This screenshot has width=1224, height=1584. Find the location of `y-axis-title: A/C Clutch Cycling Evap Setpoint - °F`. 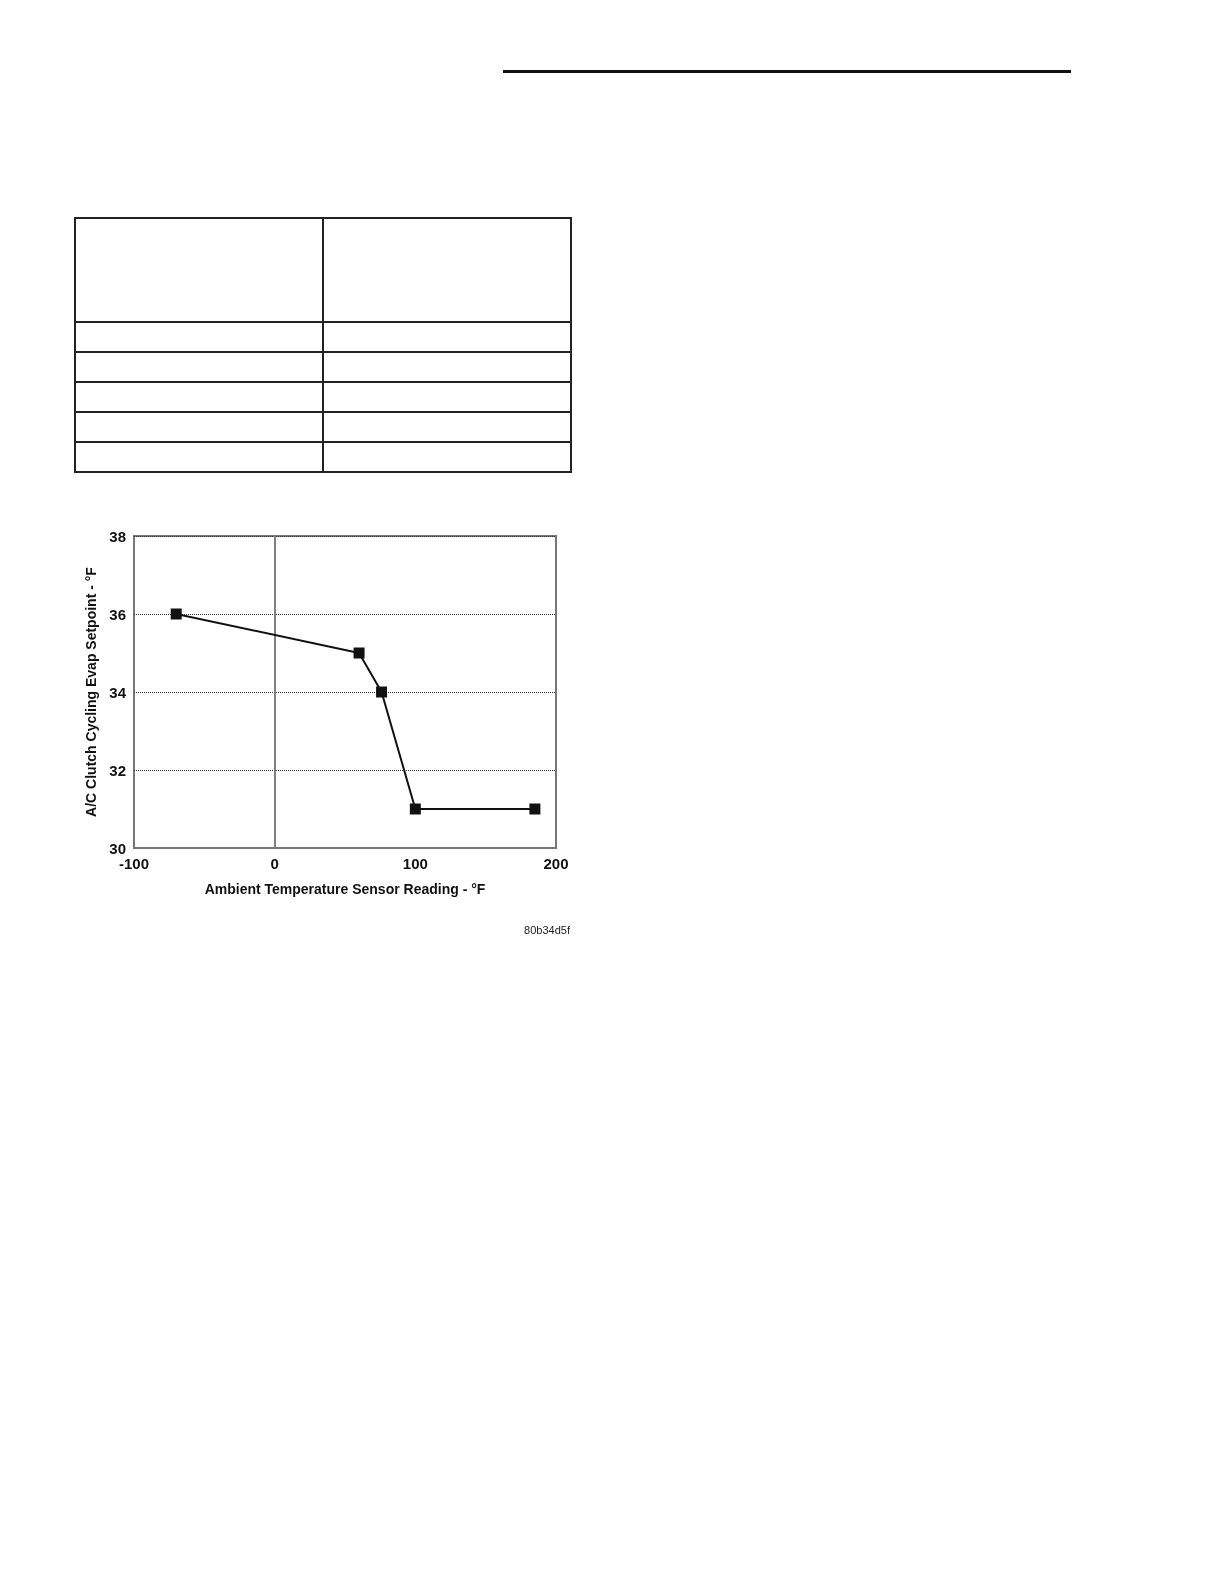

y-axis-title: A/C Clutch Cycling Evap Setpoint - °F is located at coordinates (91, 691).